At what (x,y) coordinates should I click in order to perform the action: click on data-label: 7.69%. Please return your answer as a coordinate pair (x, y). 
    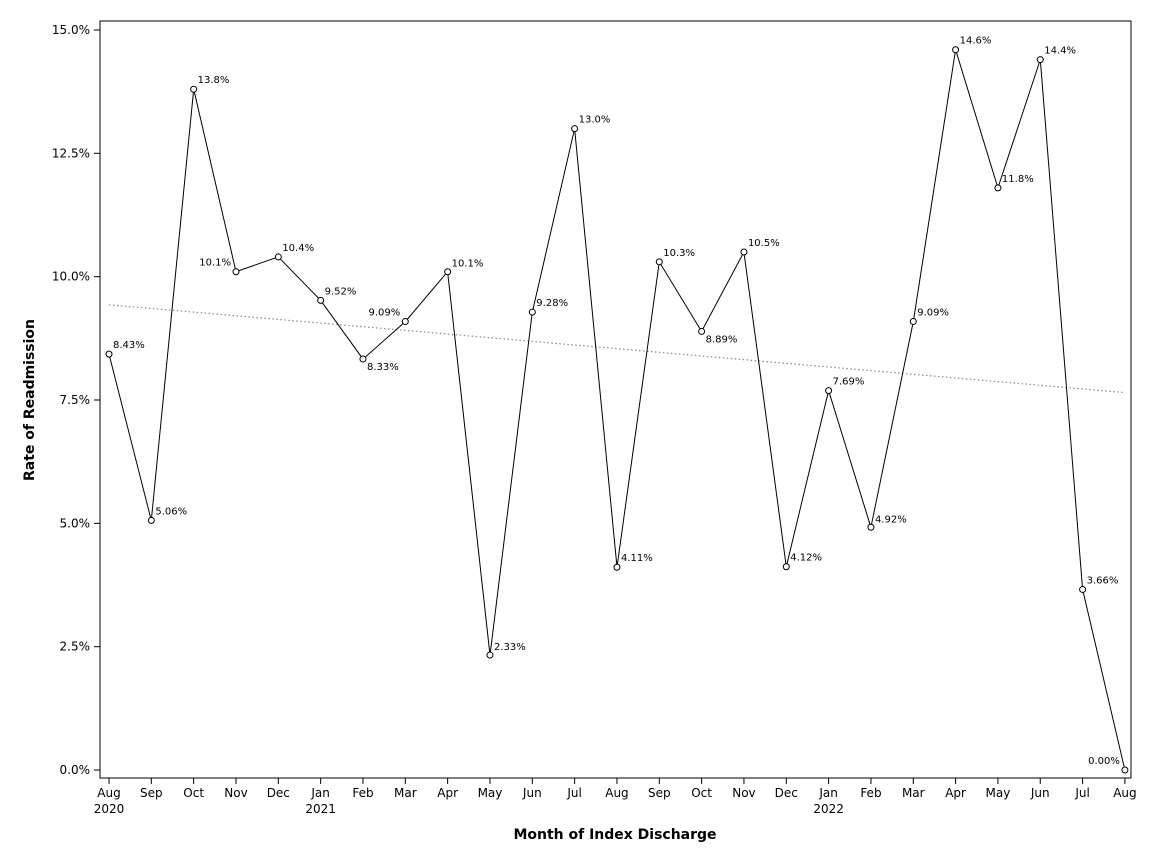
    Looking at the image, I should click on (849, 382).